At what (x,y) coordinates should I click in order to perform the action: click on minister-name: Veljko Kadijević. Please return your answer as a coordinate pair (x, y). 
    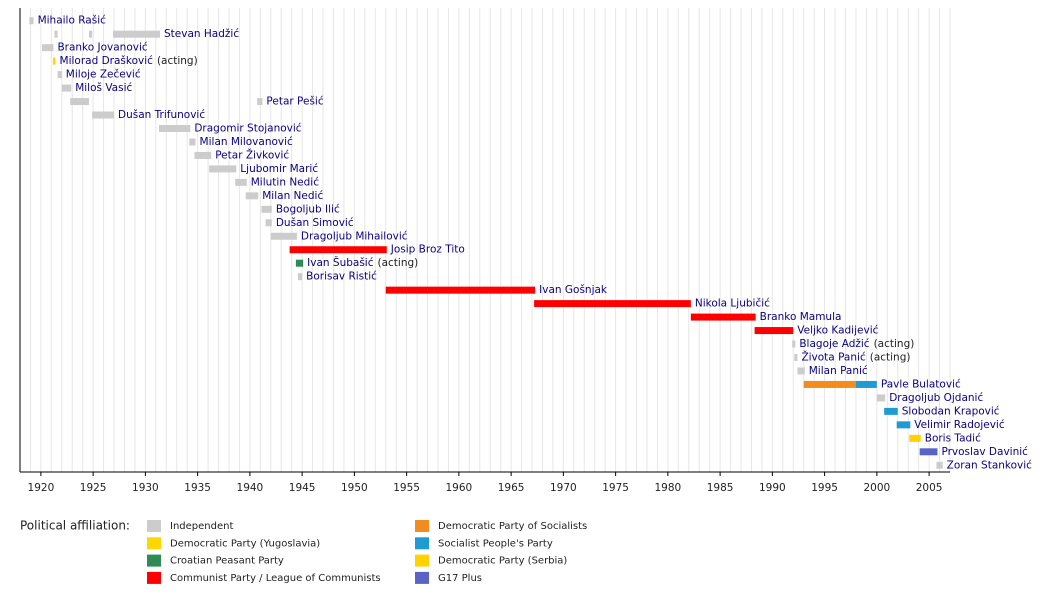
    Looking at the image, I should click on (837, 331).